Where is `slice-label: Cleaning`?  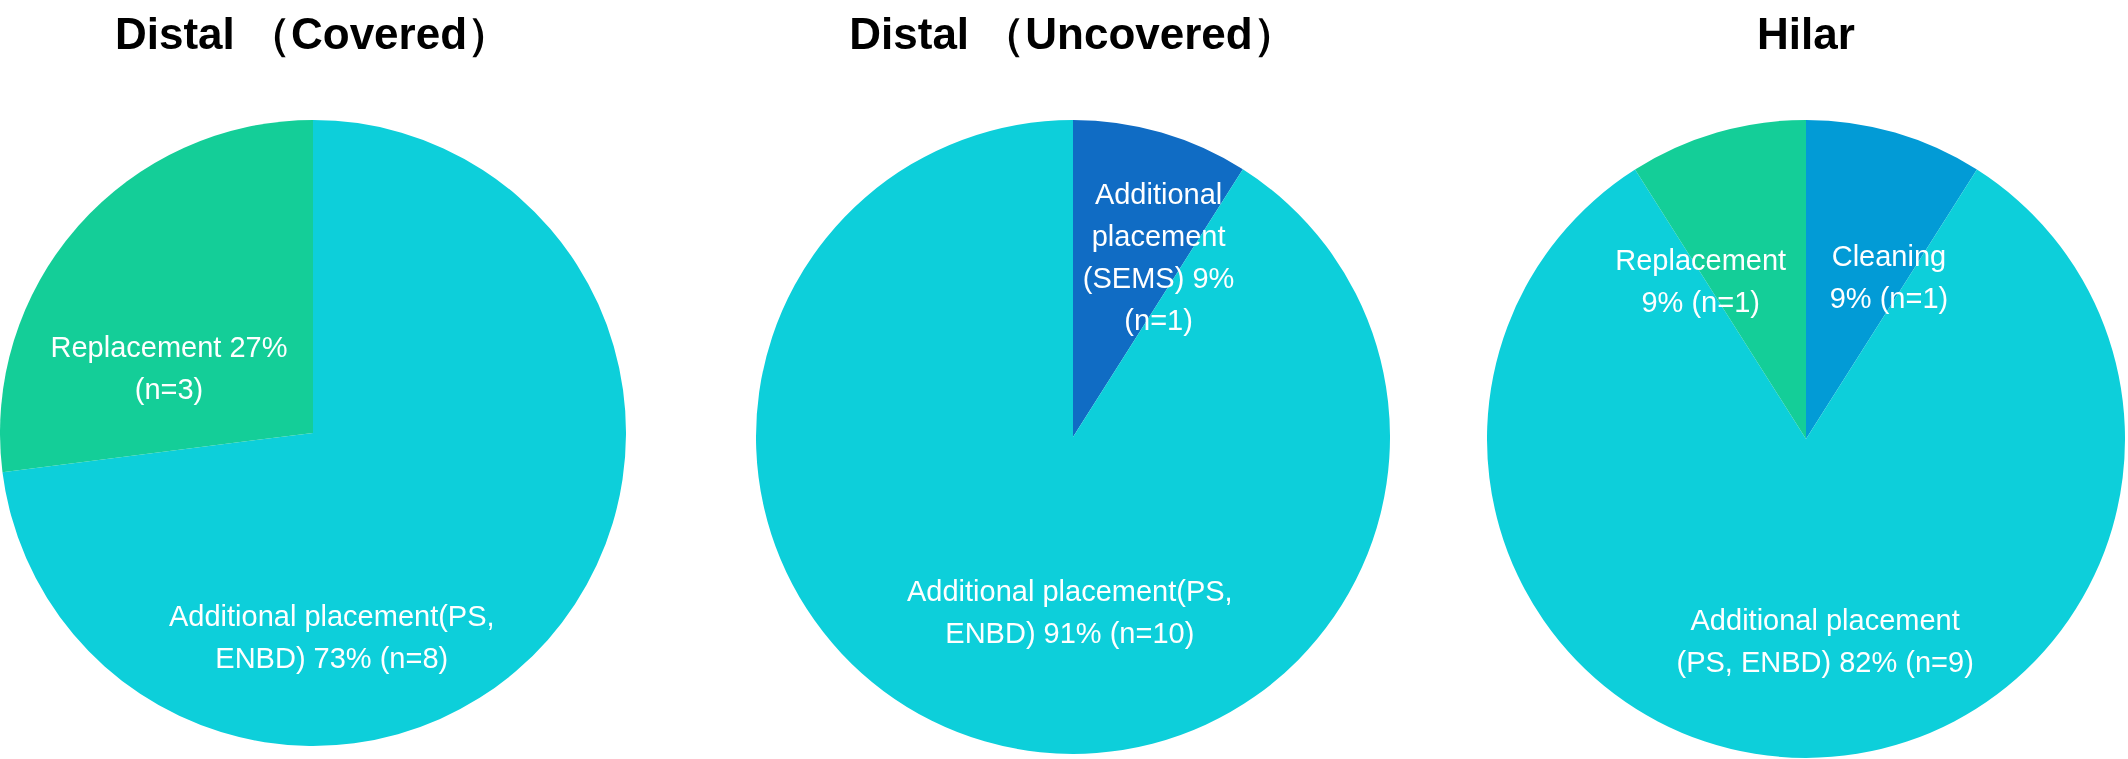
slice-label: Cleaning is located at coordinates (1889, 256).